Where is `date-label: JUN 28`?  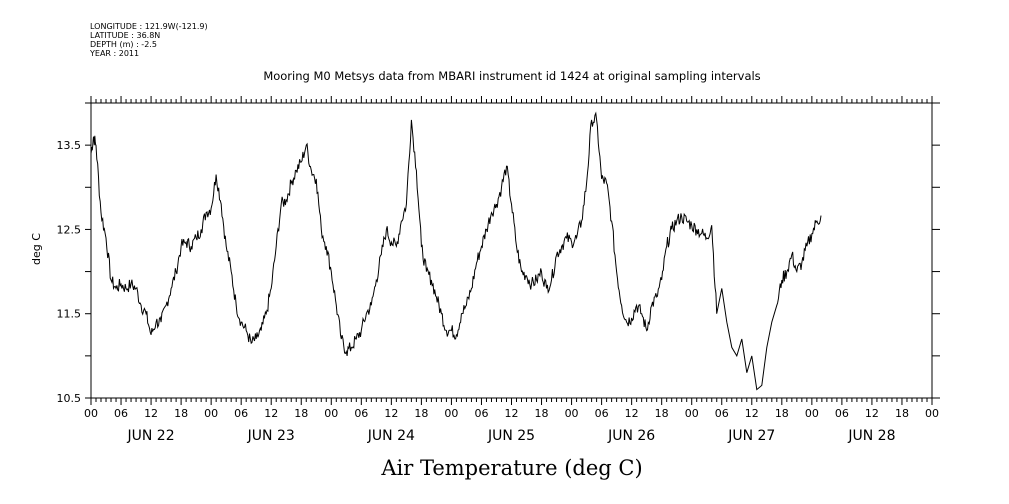
date-label: JUN 28 is located at coordinates (871, 436).